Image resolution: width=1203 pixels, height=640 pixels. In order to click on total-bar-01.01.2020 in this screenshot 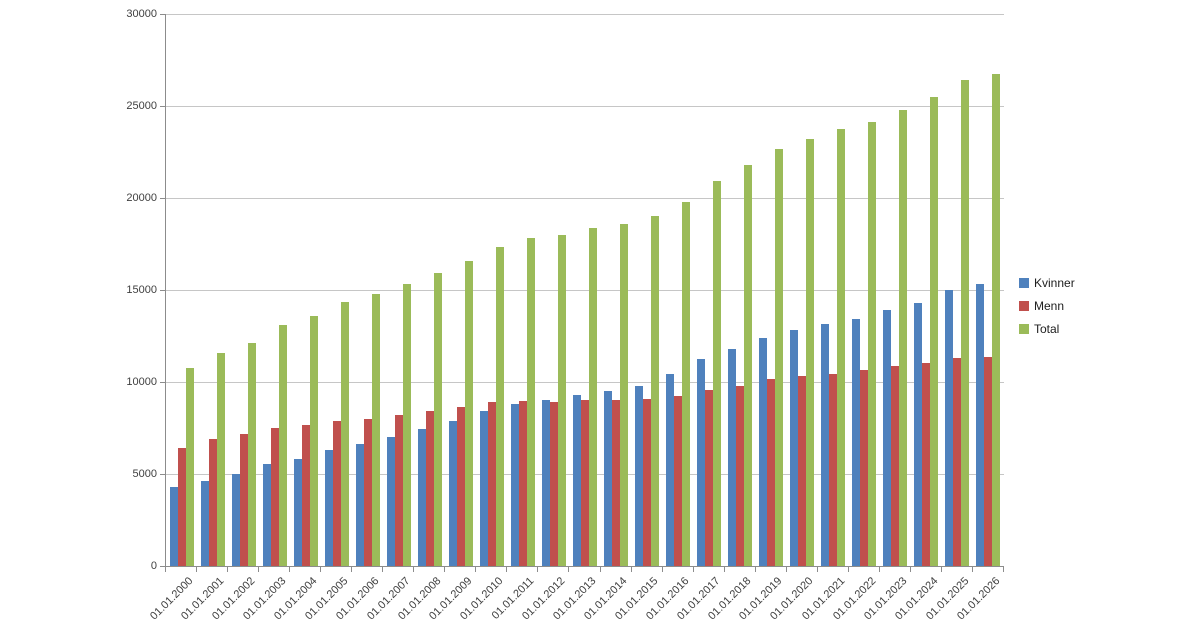, I will do `click(810, 352)`.